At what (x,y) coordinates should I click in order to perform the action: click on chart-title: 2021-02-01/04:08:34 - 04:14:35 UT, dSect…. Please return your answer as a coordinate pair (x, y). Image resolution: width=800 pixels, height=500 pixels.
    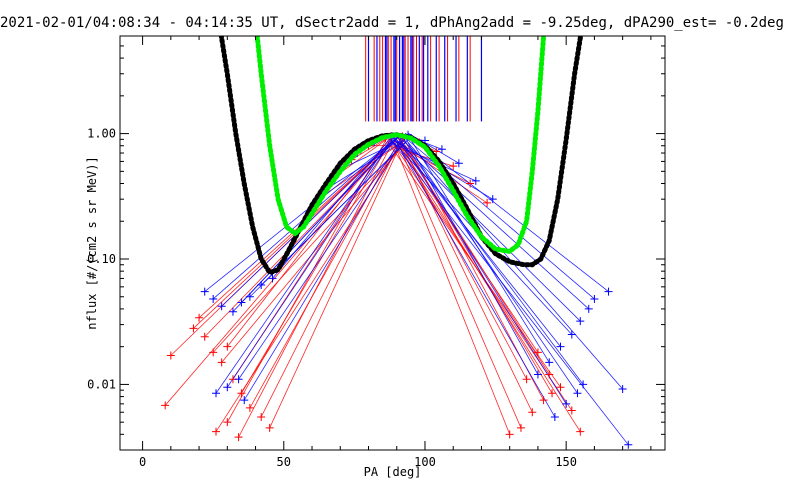
    Looking at the image, I should click on (392, 23).